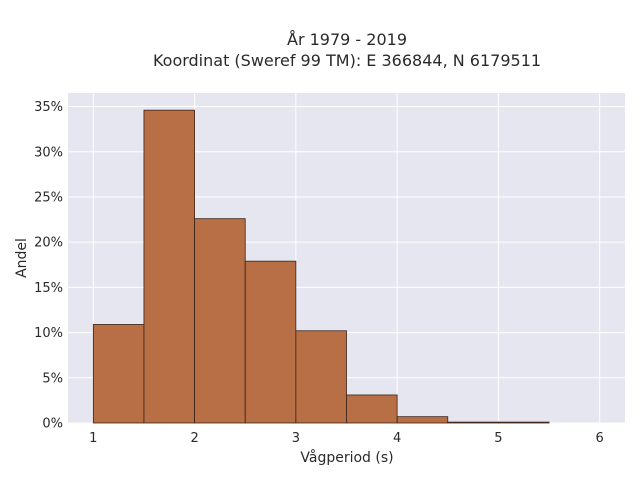 The image size is (640, 480). What do you see at coordinates (347, 39) in the screenshot?
I see `chart-title-line-1: År 1979 - 2019` at bounding box center [347, 39].